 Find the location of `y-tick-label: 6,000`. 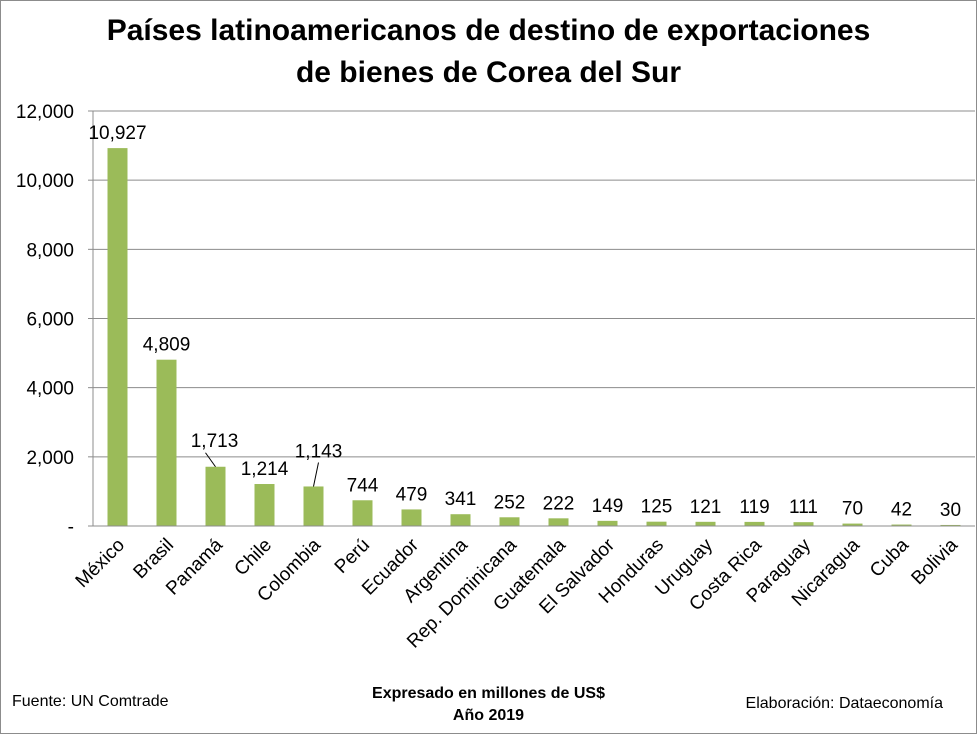

y-tick-label: 6,000 is located at coordinates (50, 320).